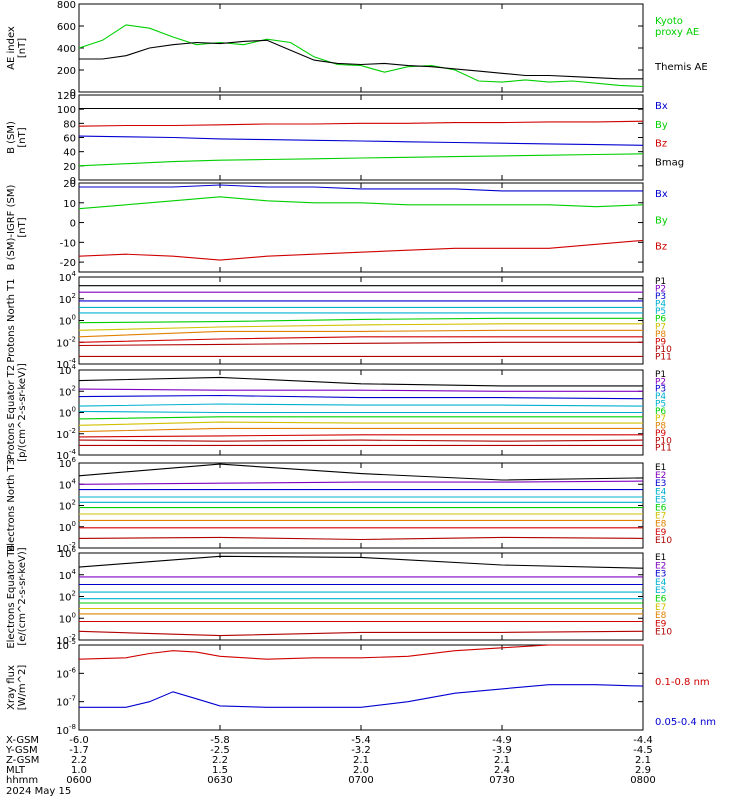 The image size is (750, 800). What do you see at coordinates (660, 390) in the screenshot?
I see `legend-entry: P3` at bounding box center [660, 390].